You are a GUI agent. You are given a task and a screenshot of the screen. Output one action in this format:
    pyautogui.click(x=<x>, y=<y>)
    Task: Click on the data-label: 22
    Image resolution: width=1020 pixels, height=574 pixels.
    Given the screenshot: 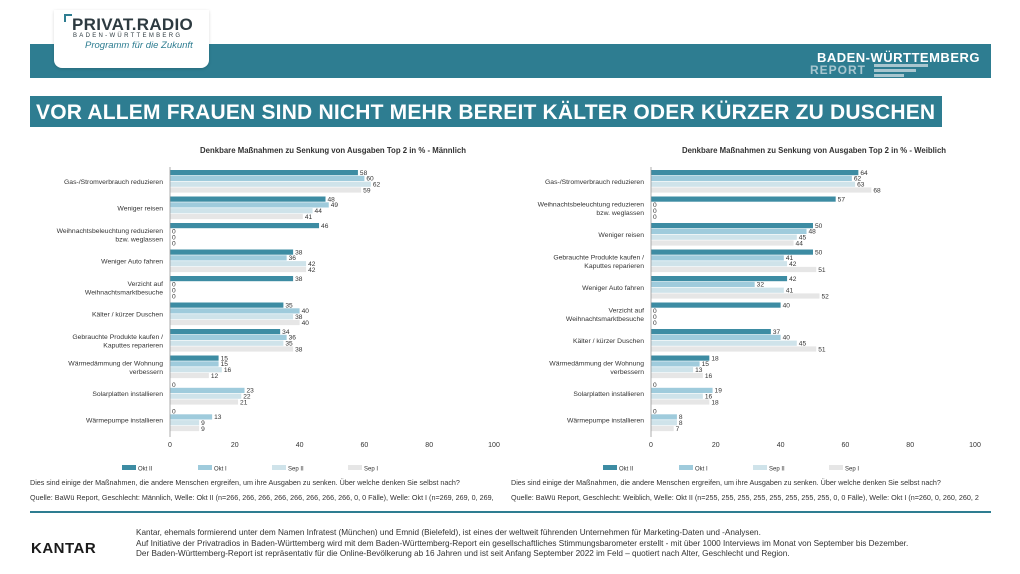 What is the action you would take?
    pyautogui.click(x=247, y=397)
    